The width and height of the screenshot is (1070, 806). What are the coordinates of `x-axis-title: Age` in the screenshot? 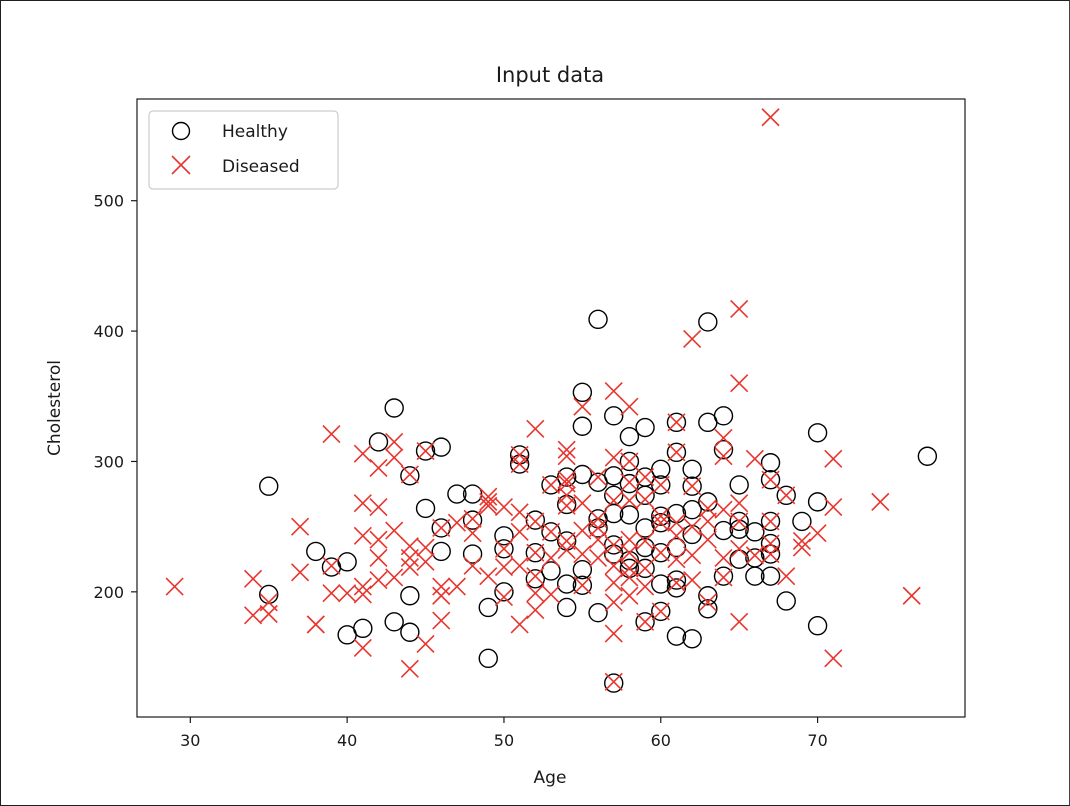 It's located at (550, 778).